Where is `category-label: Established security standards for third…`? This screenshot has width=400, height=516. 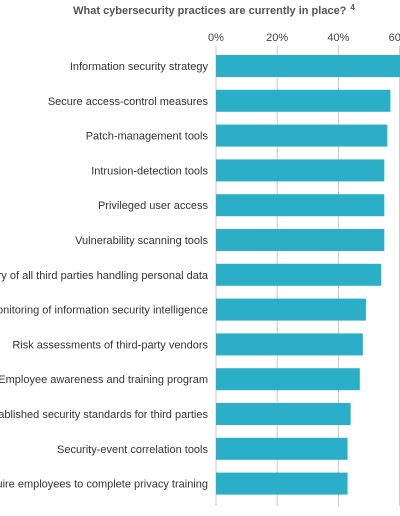
category-label: Established security standards for third… is located at coordinates (104, 415).